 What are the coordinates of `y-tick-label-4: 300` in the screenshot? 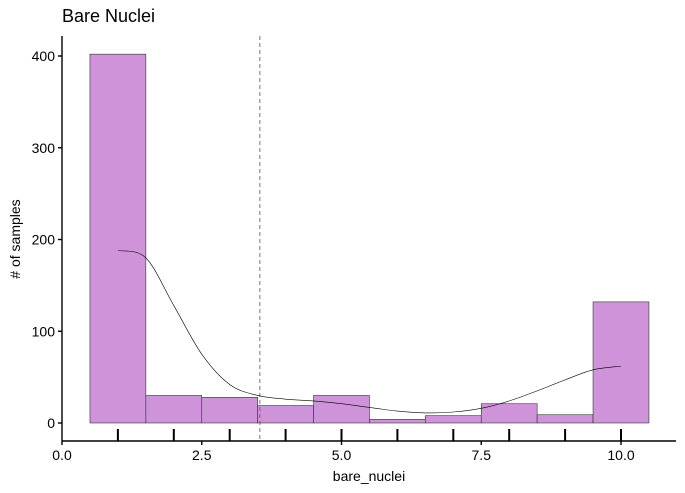 It's located at (44, 148).